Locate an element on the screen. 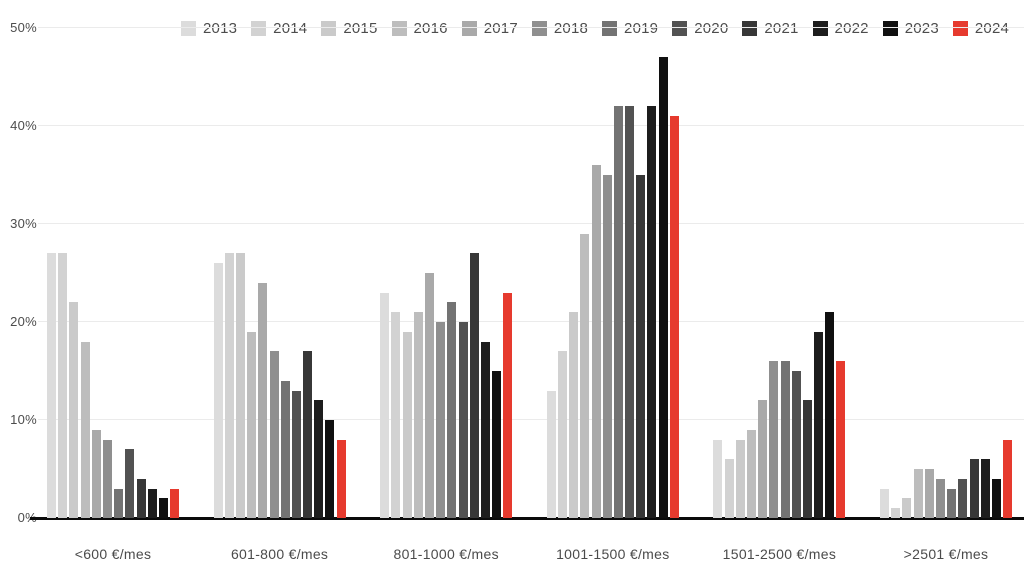 This screenshot has width=1024, height=576. bar-group-cat0 is located at coordinates (113, 273).